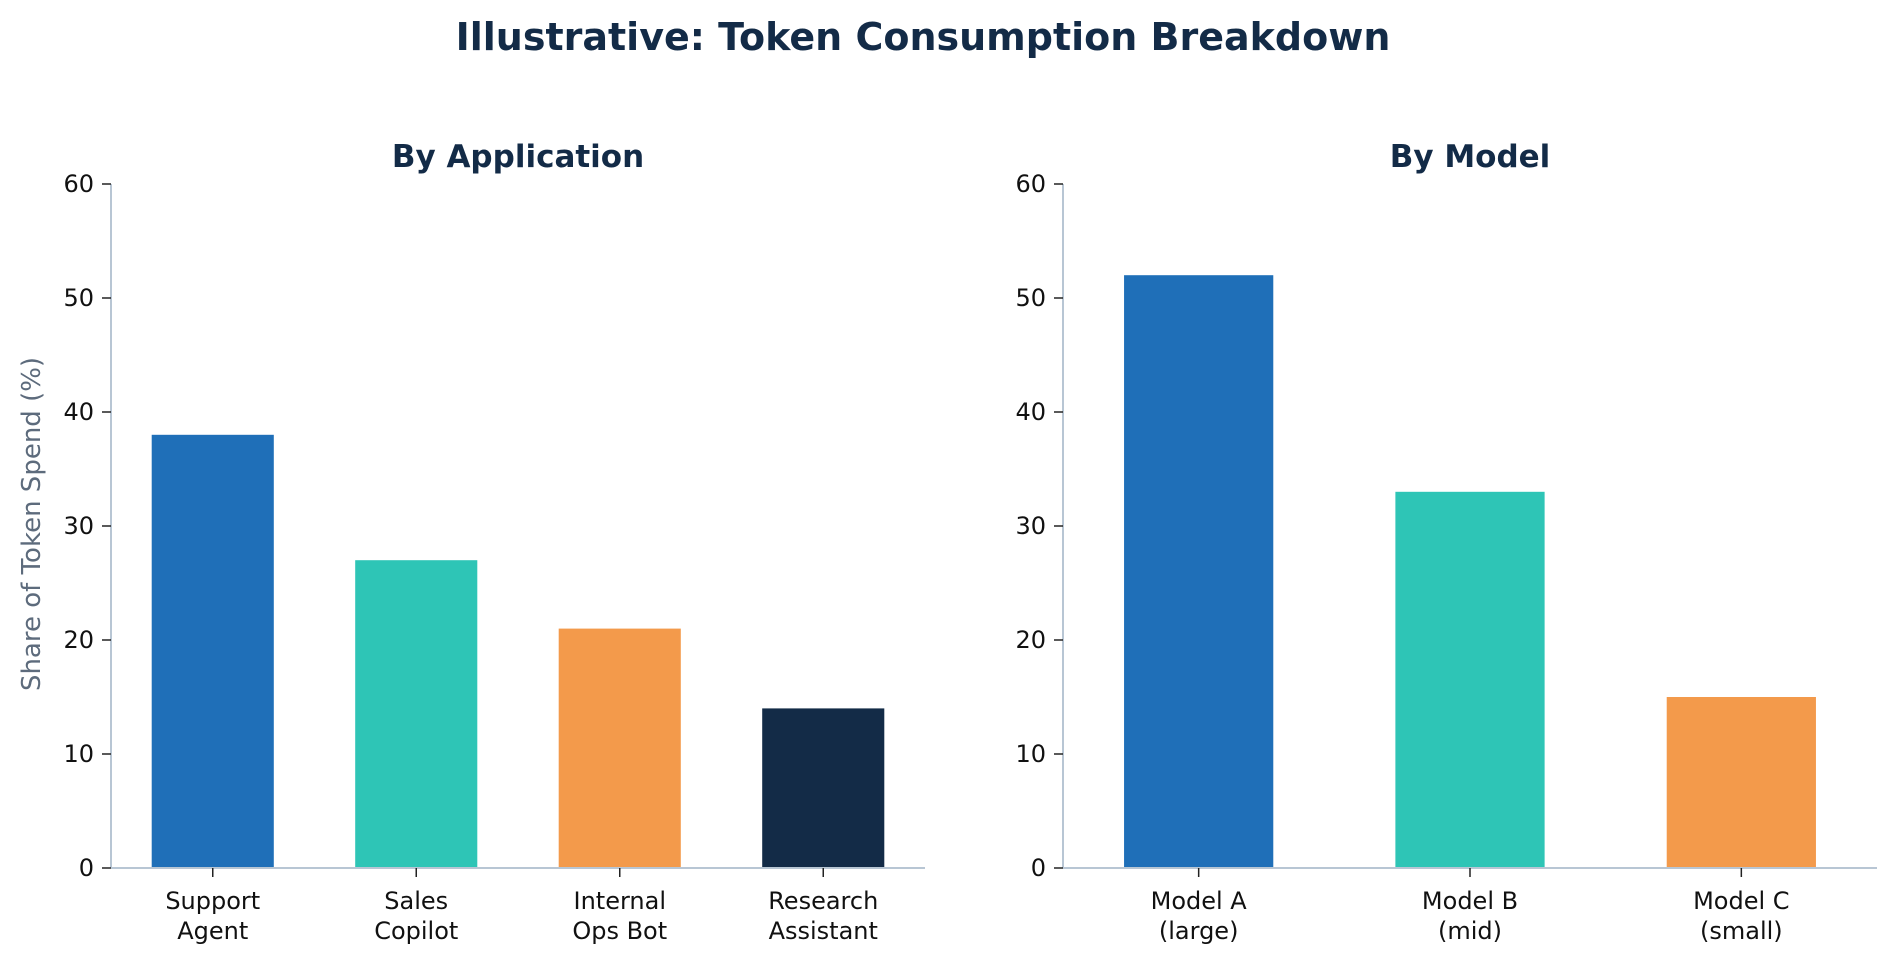 The height and width of the screenshot is (961, 1894). I want to click on panel-title: By Application, so click(518, 157).